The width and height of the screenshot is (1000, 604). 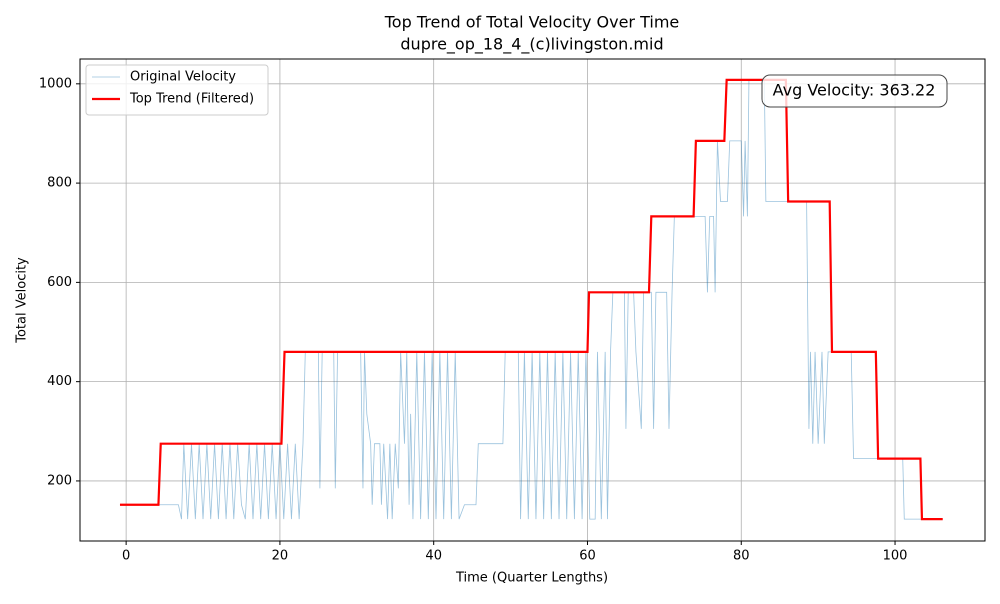 I want to click on x-tick-label: 100, so click(x=895, y=556).